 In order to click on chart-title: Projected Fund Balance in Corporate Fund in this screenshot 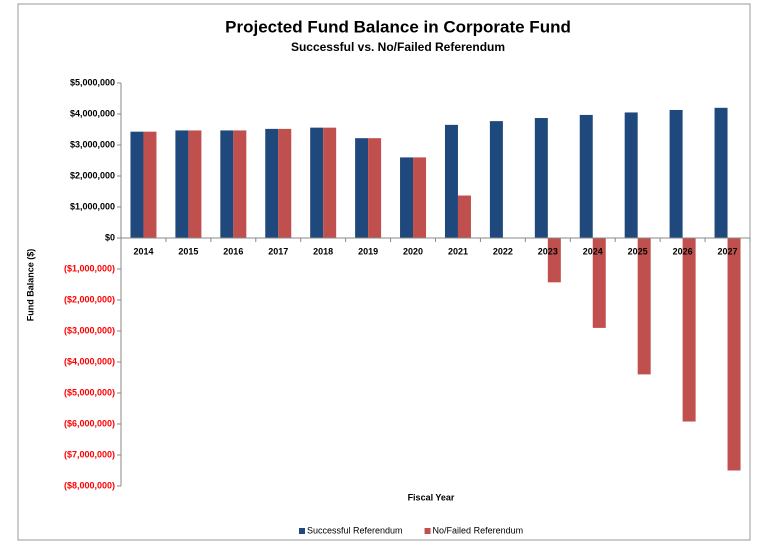, I will do `click(398, 26)`.